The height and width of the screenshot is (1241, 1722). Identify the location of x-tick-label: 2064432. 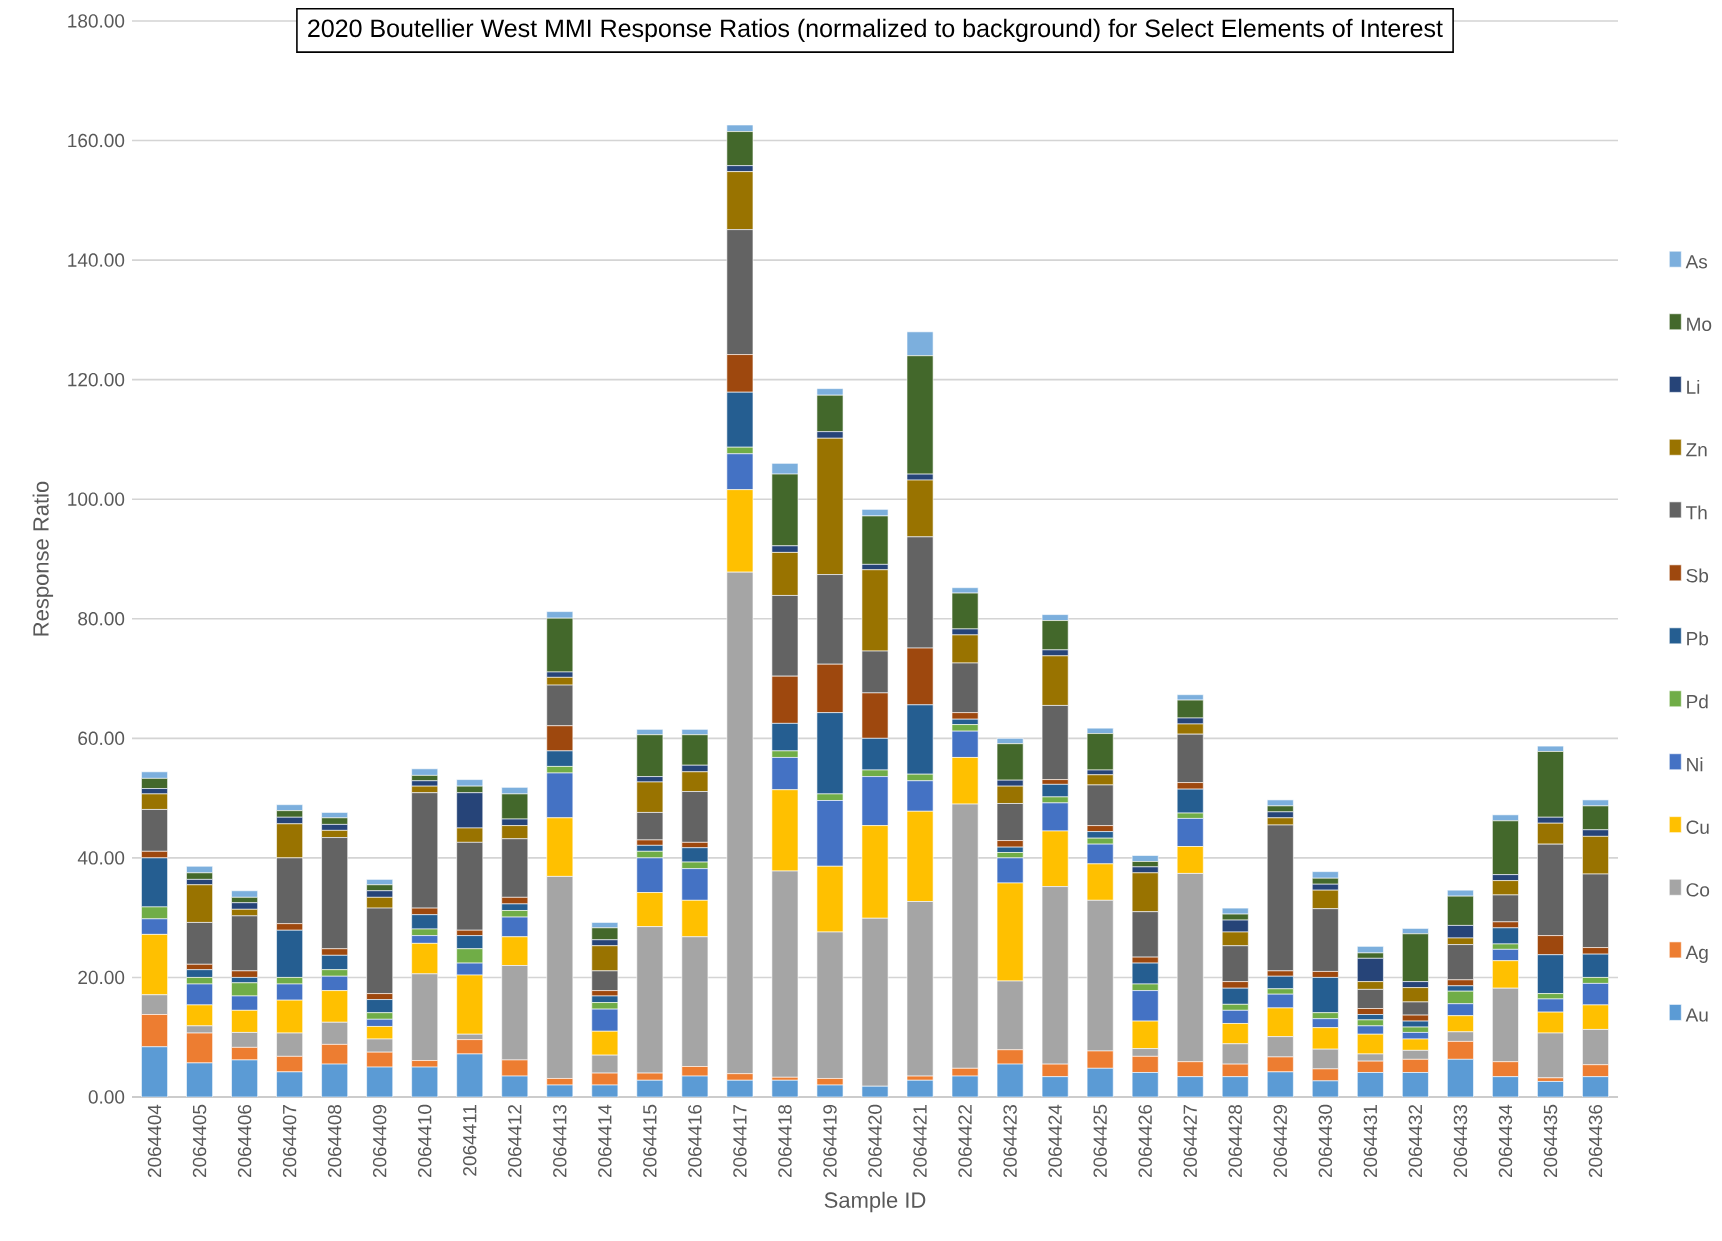
(1415, 1141).